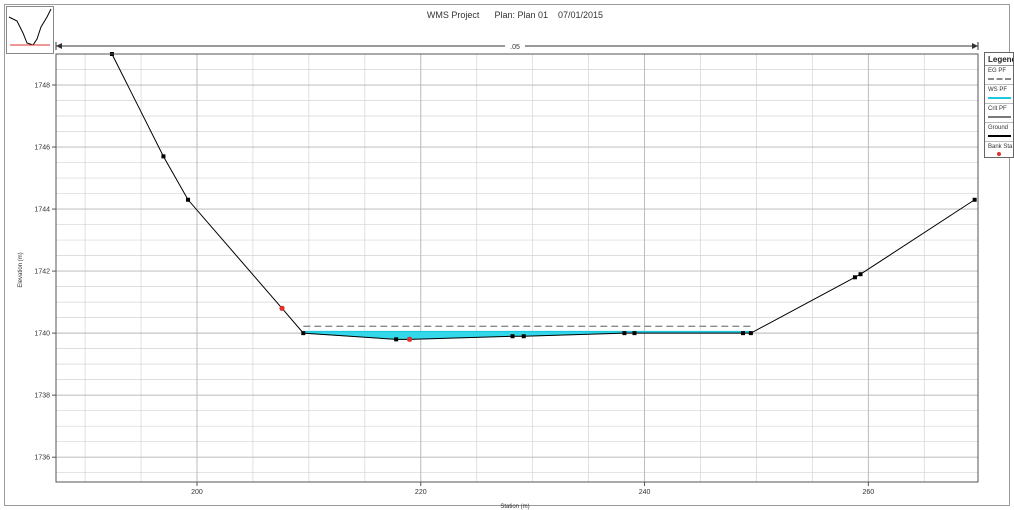 This screenshot has width=1014, height=510. I want to click on x-tick-label: 260, so click(869, 492).